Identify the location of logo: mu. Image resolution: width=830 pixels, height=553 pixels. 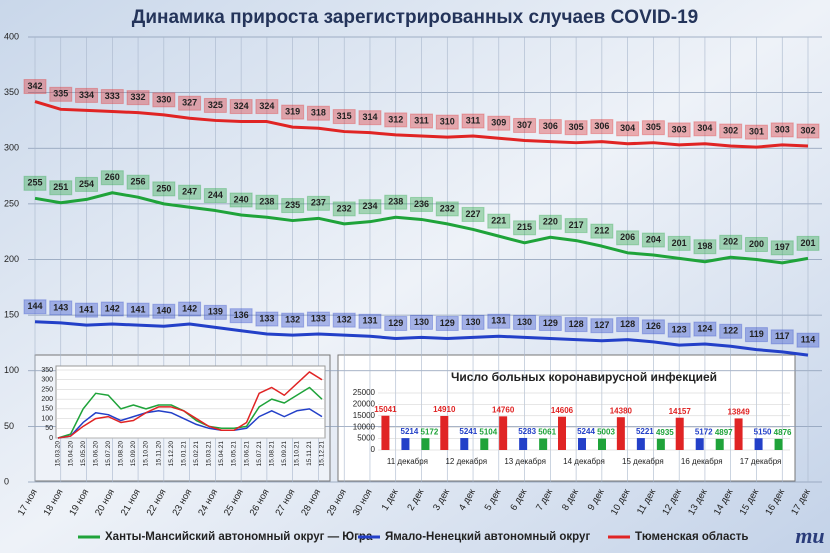
(809, 535).